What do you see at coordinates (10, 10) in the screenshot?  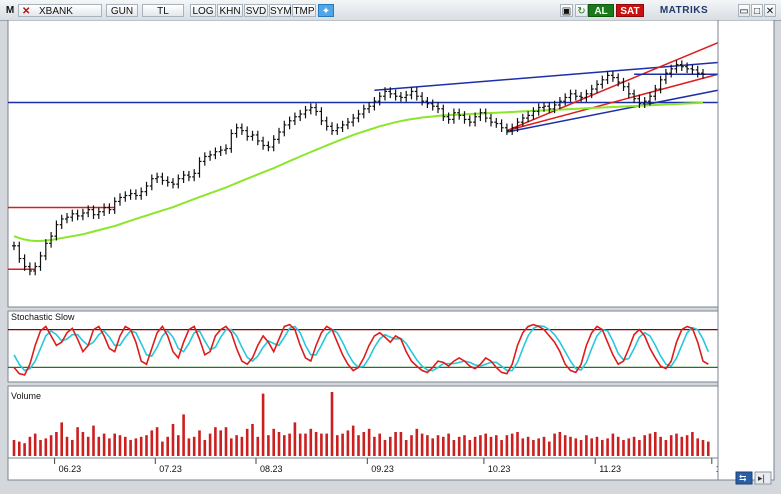 I see `m-label: M` at bounding box center [10, 10].